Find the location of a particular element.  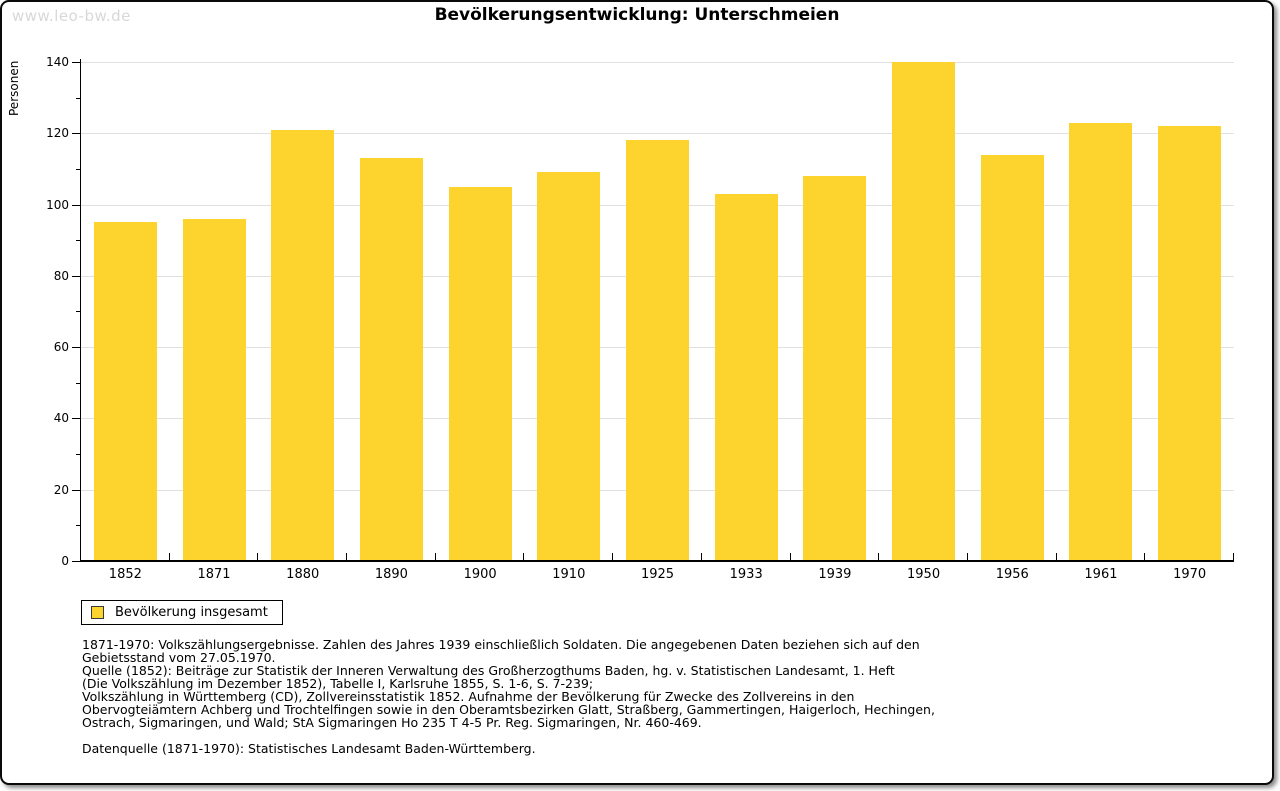

x-tick-label-1900: 1900 is located at coordinates (480, 574).